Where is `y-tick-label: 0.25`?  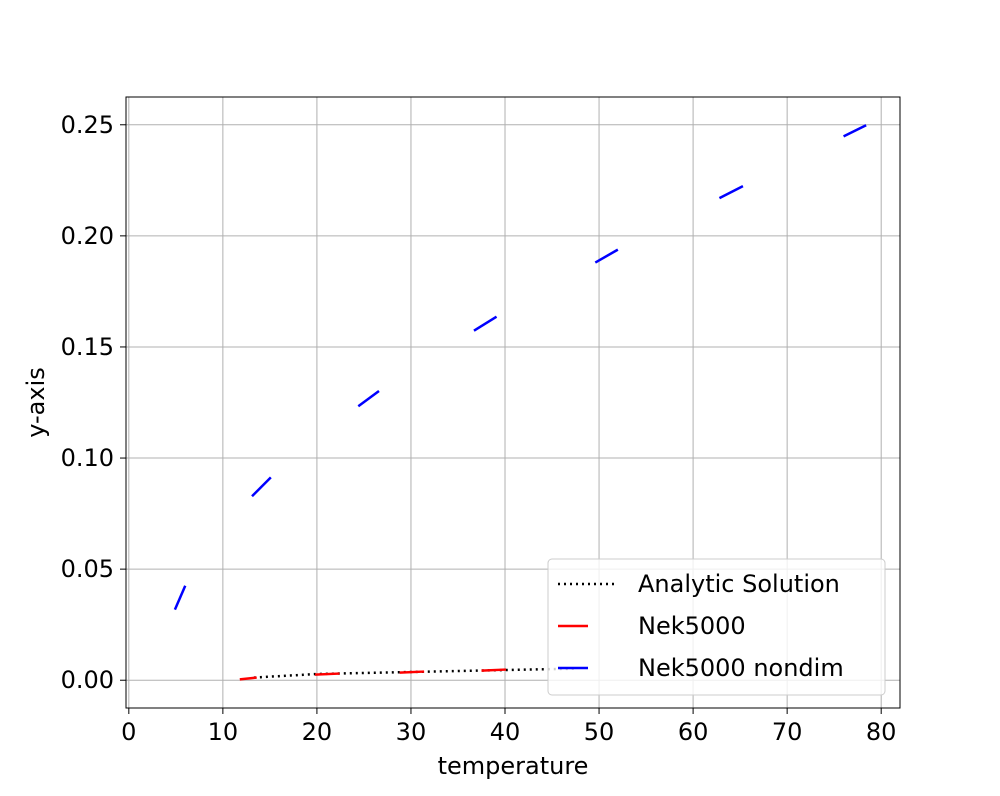 y-tick-label: 0.25 is located at coordinates (87, 125).